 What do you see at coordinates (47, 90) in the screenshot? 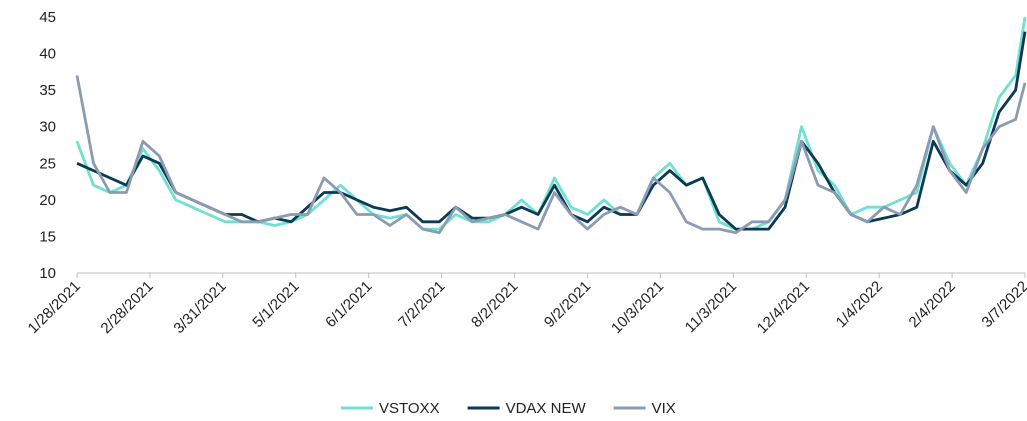
I see `y-tick-label: 35` at bounding box center [47, 90].